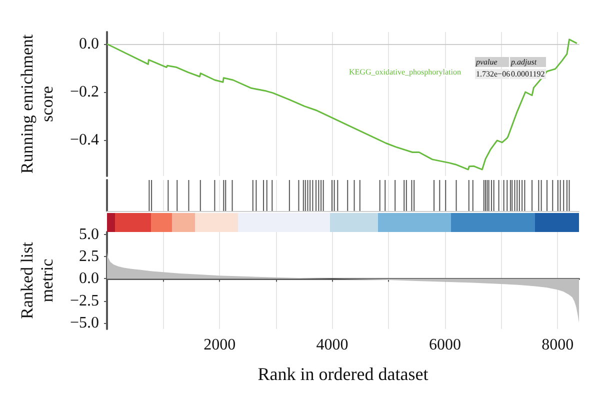 The width and height of the screenshot is (600, 396). I want to click on y-tick-label: 5.0, so click(89, 235).